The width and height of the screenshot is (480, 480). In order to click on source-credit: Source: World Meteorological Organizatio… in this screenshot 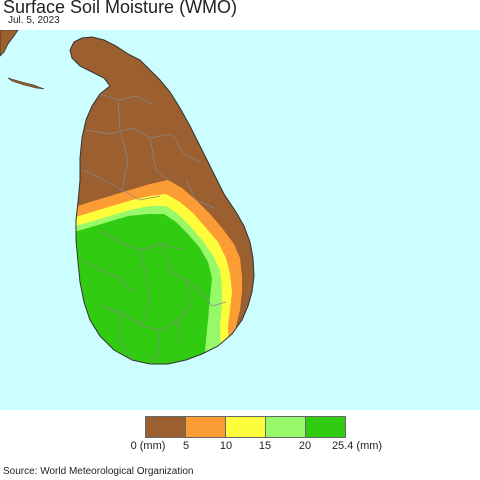, I will do `click(98, 471)`.